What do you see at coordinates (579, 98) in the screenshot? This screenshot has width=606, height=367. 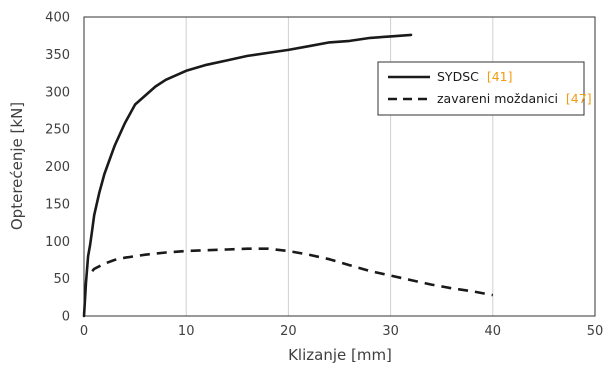 I see `legend-ref-zavareni: [47]` at bounding box center [579, 98].